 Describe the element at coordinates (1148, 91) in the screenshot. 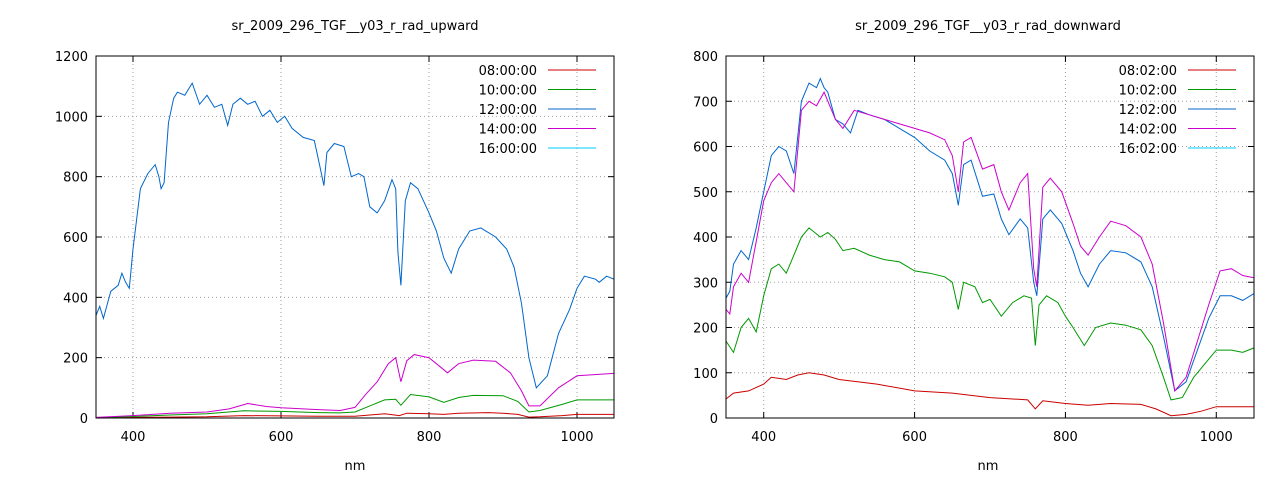

I see `legend-label: 10:02:00` at that location.